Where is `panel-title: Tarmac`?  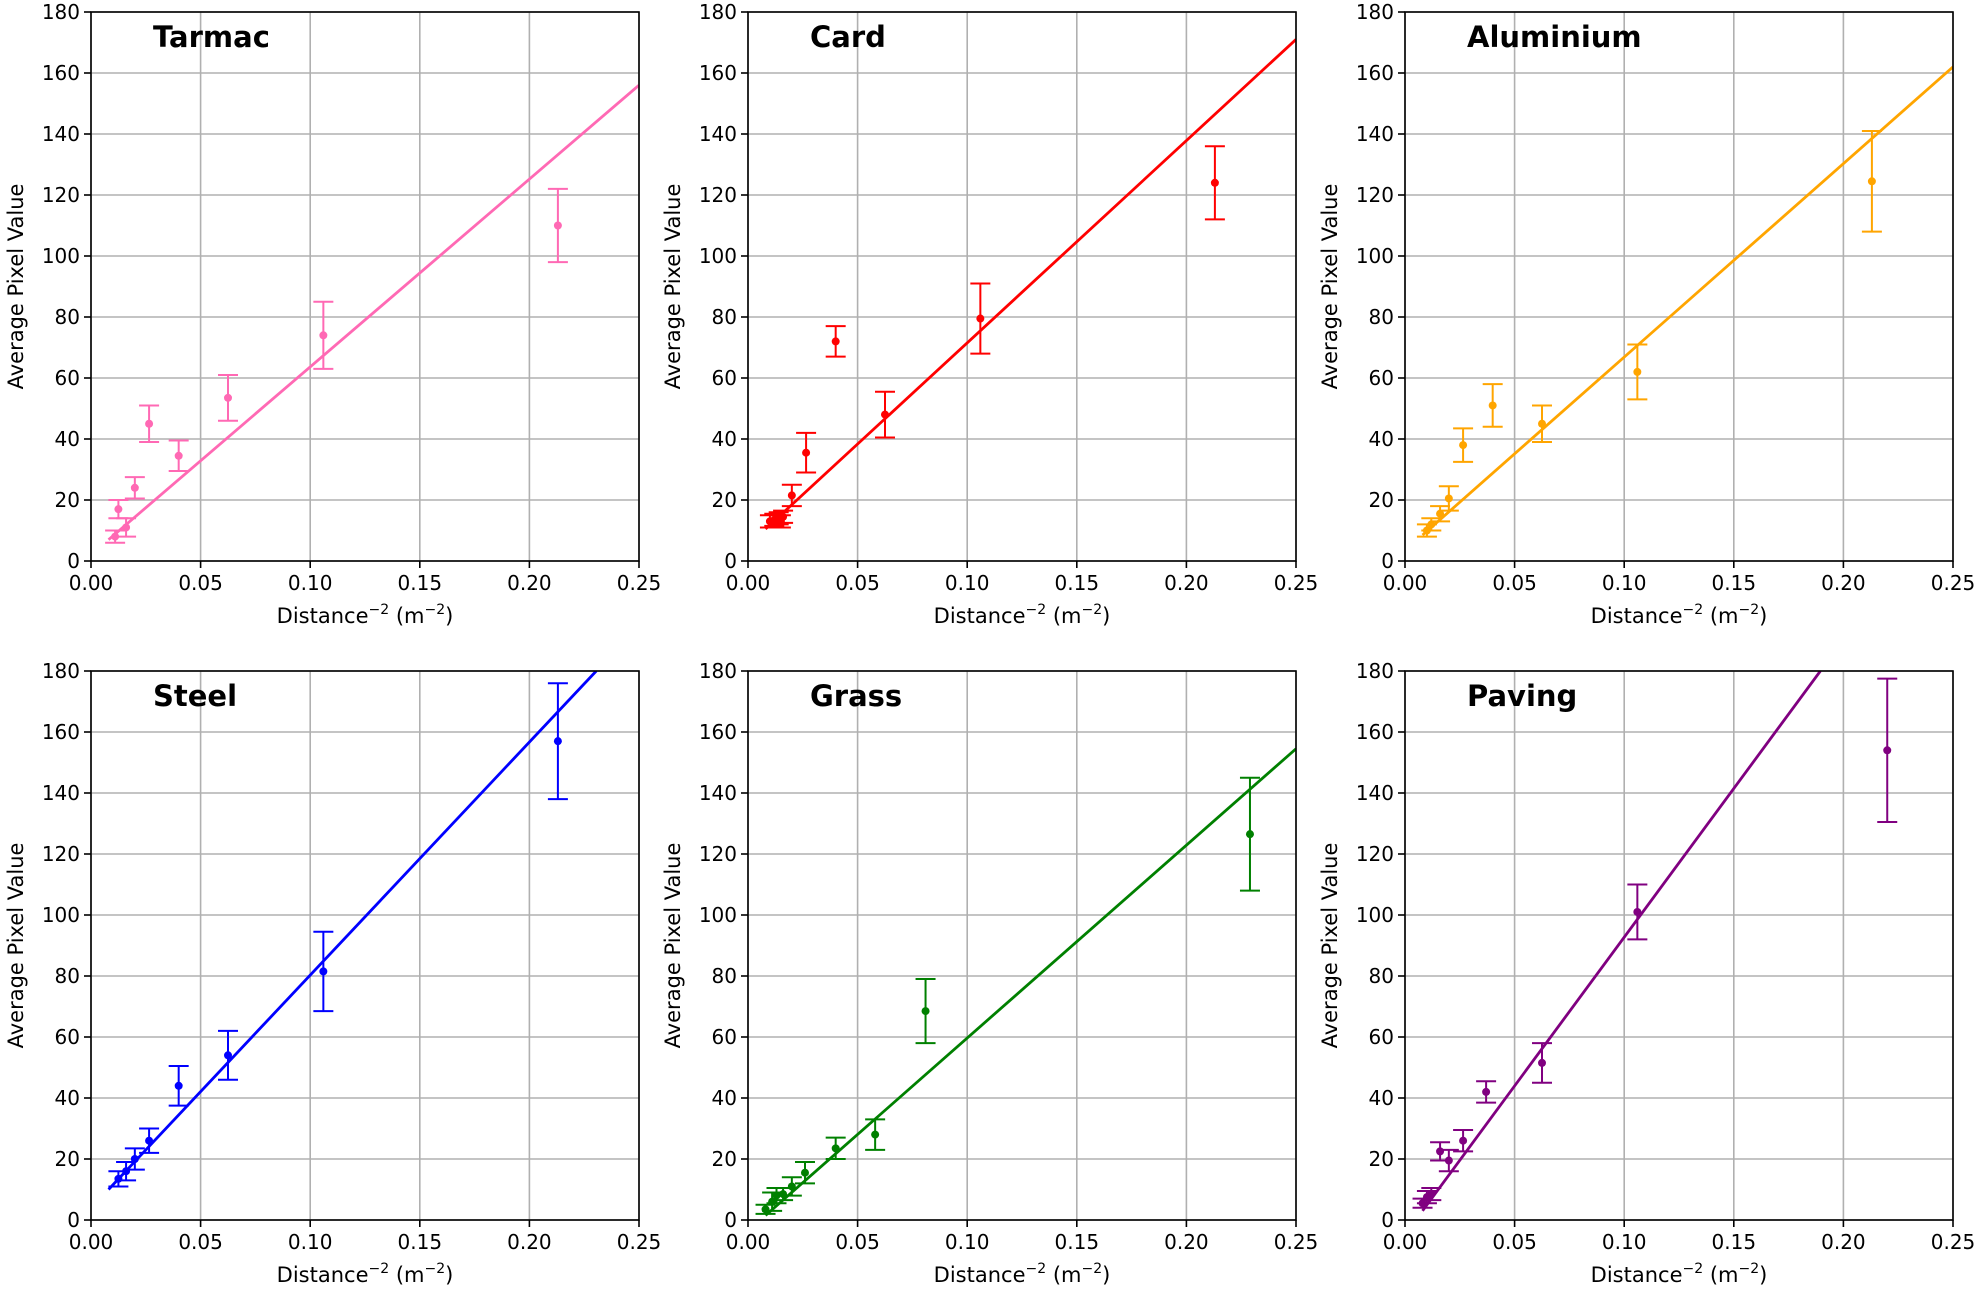
panel-title: Tarmac is located at coordinates (211, 37).